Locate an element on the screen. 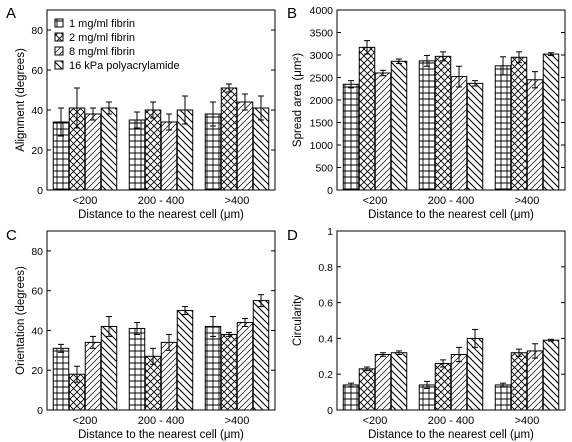  legend-swatch-1-mg-ml-fibrin is located at coordinates (59, 23).